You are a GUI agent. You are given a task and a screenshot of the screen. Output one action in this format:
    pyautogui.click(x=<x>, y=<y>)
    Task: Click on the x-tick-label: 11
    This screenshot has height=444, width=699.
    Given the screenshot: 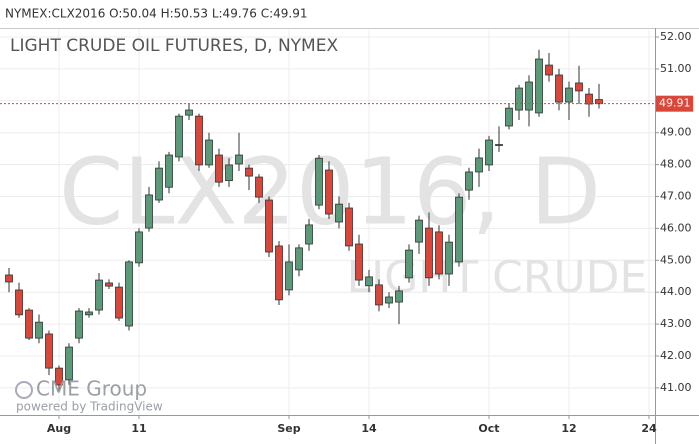 What is the action you would take?
    pyautogui.click(x=138, y=428)
    